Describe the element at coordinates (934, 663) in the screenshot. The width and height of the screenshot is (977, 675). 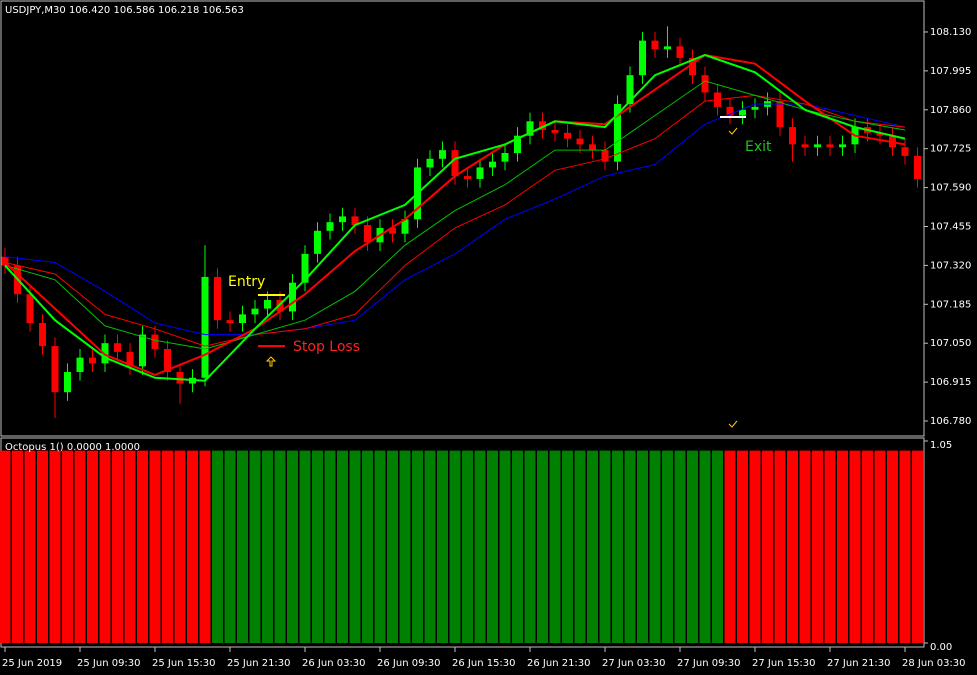
I see `x-tick-label: 28 Jun 03:30` at that location.